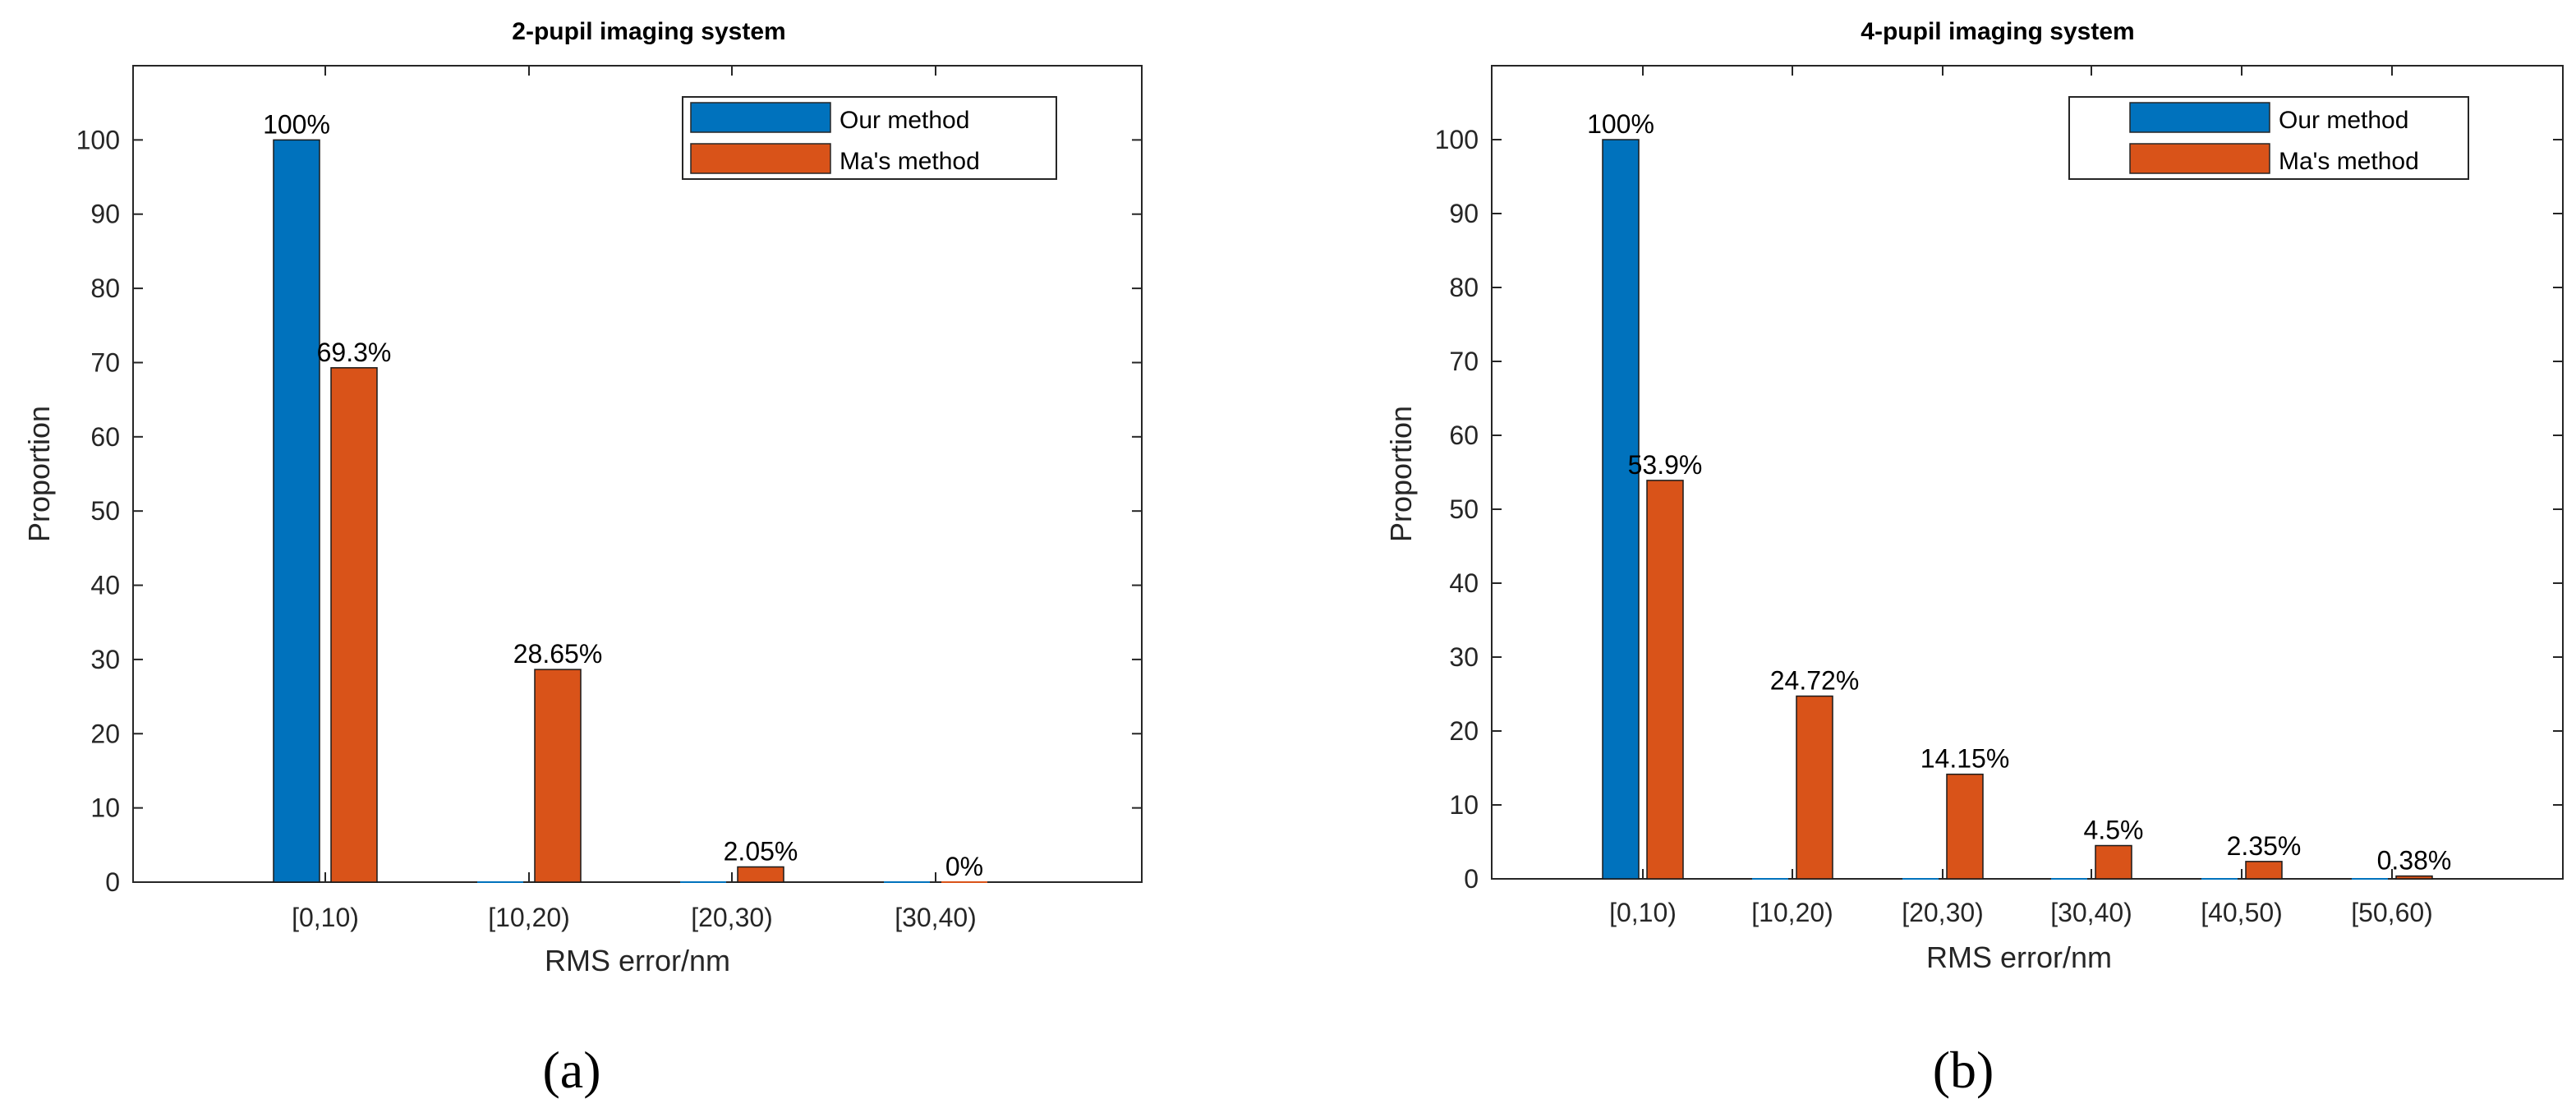 This screenshot has height=1108, width=2576. I want to click on chart-b-ytick-label: 100, so click(1457, 139).